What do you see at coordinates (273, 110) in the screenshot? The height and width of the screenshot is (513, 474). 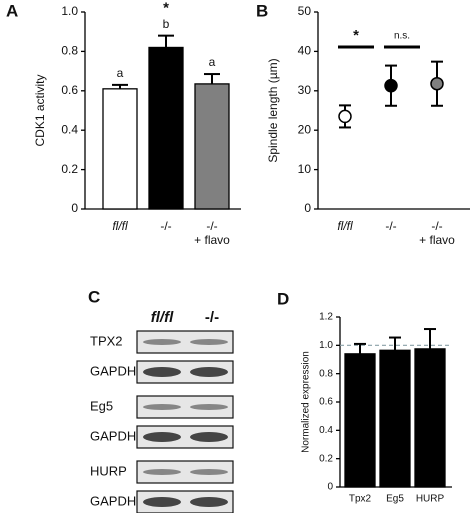 I see `y-axis-label: Spindle length (µm)` at bounding box center [273, 110].